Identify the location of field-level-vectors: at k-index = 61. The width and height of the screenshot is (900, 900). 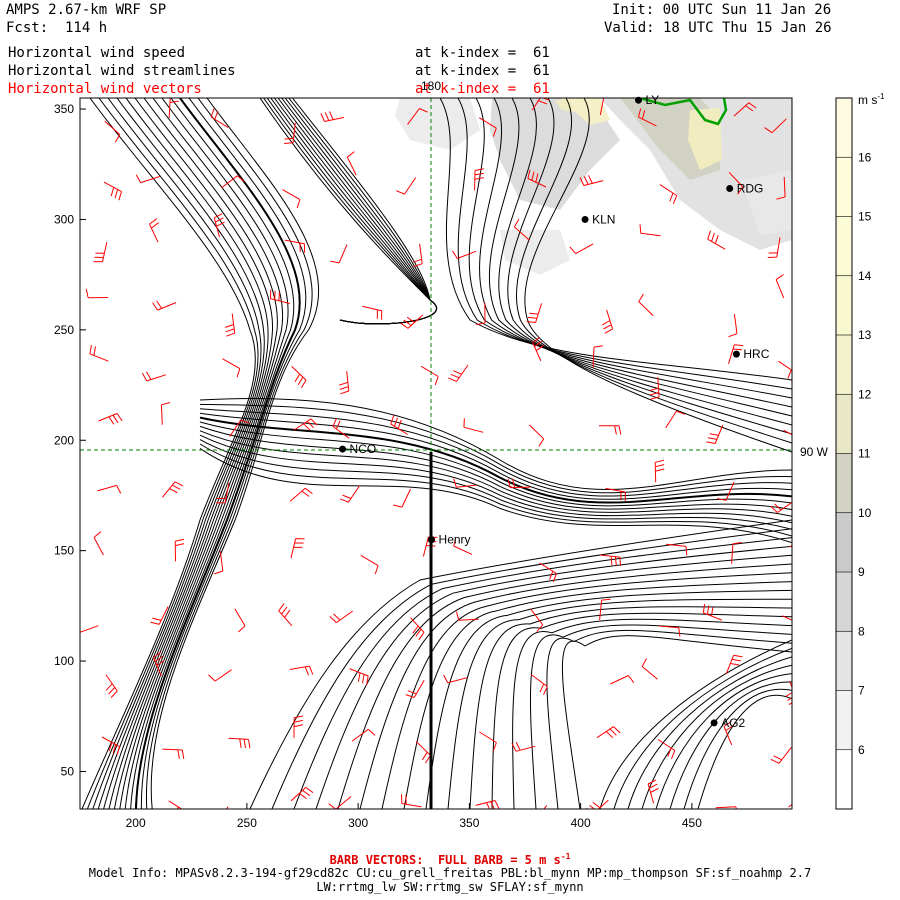
(482, 89).